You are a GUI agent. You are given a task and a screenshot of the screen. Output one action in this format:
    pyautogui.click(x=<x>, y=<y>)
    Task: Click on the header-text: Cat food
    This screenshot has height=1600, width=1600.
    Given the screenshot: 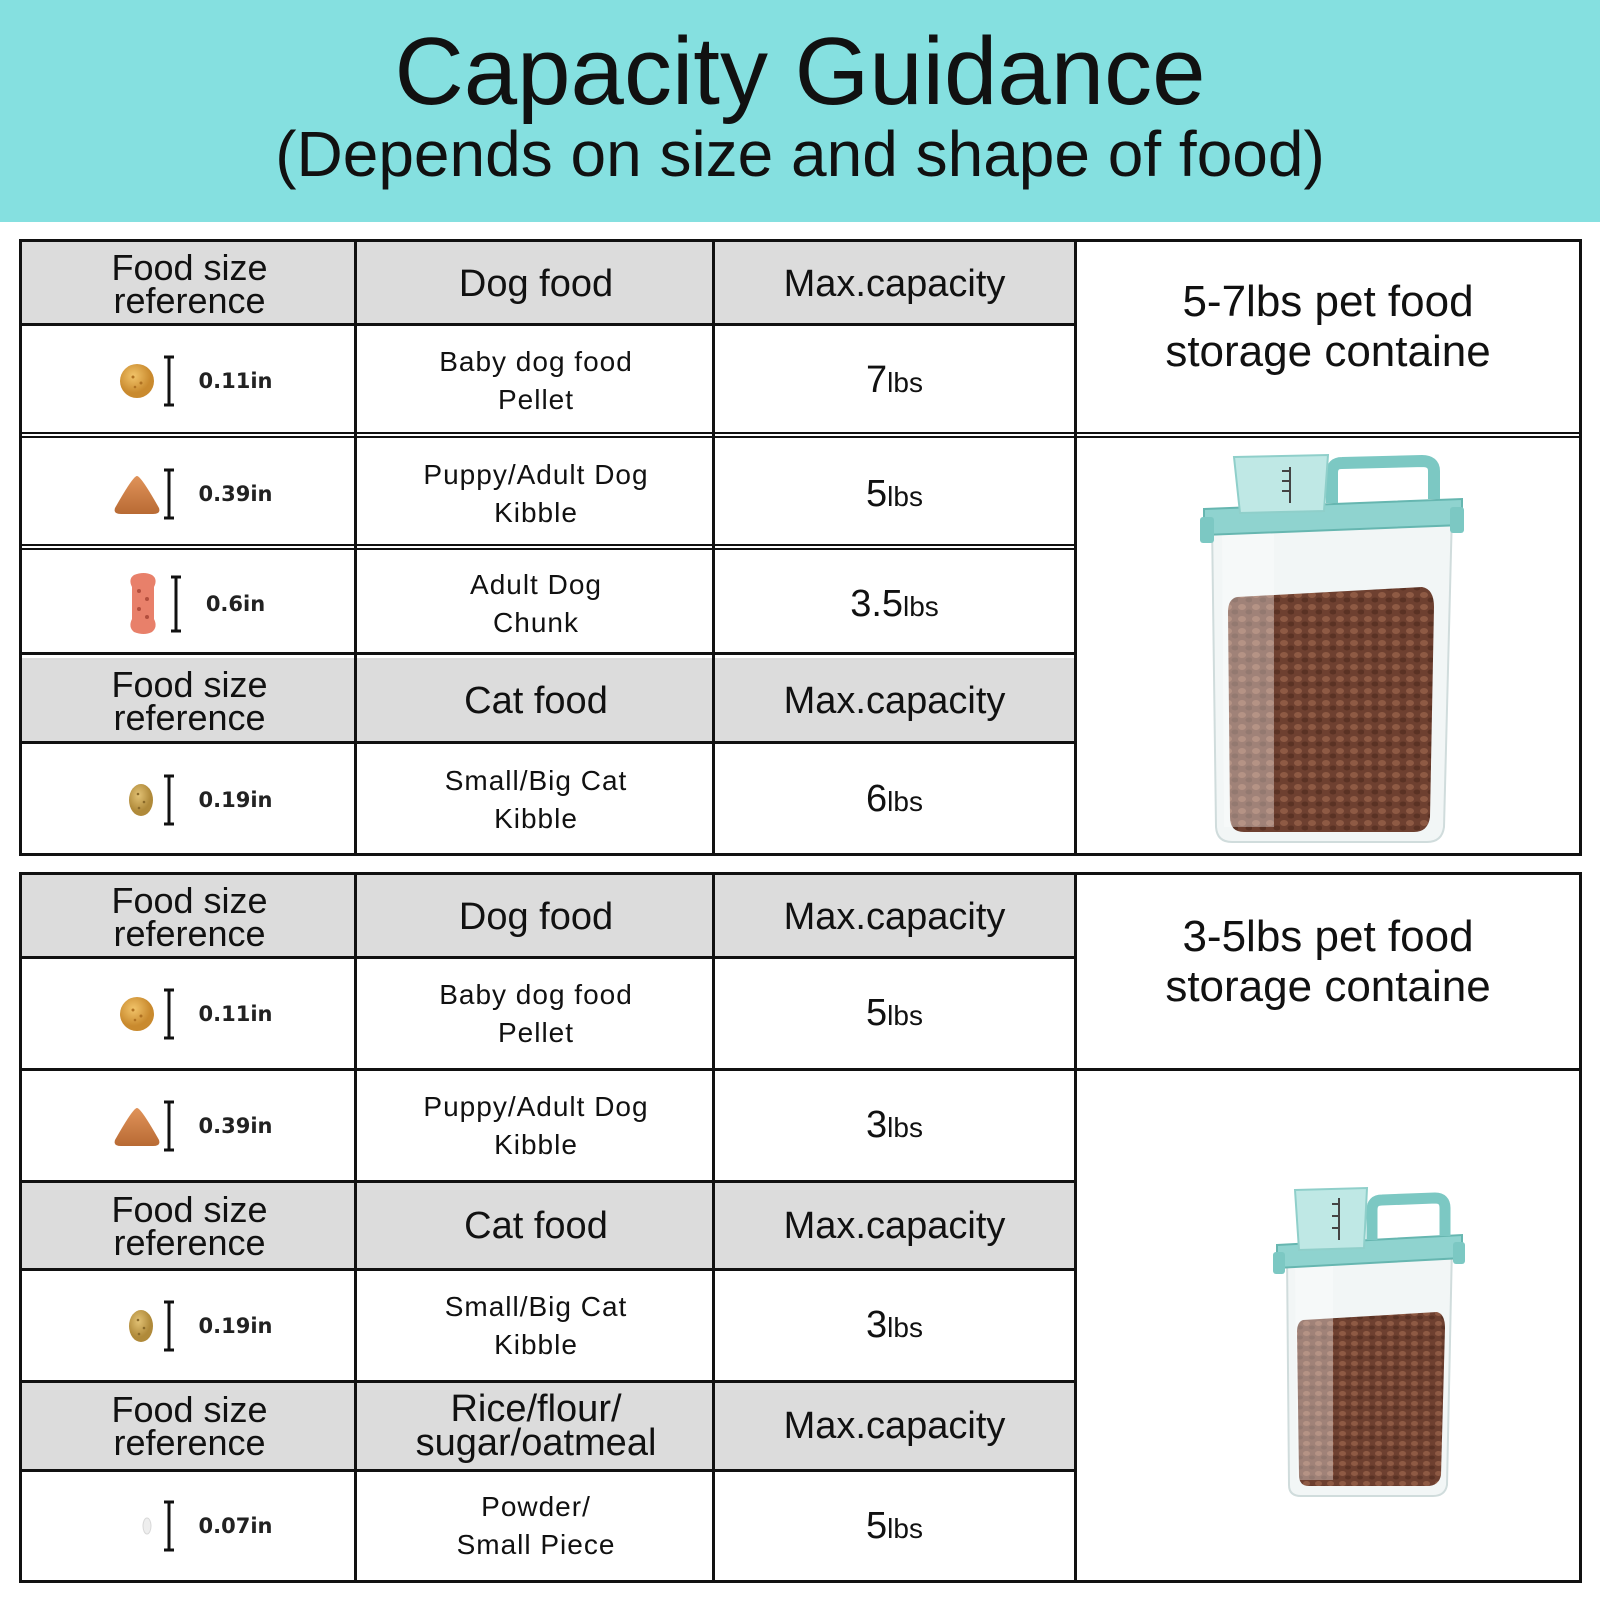 What is the action you would take?
    pyautogui.click(x=536, y=1225)
    